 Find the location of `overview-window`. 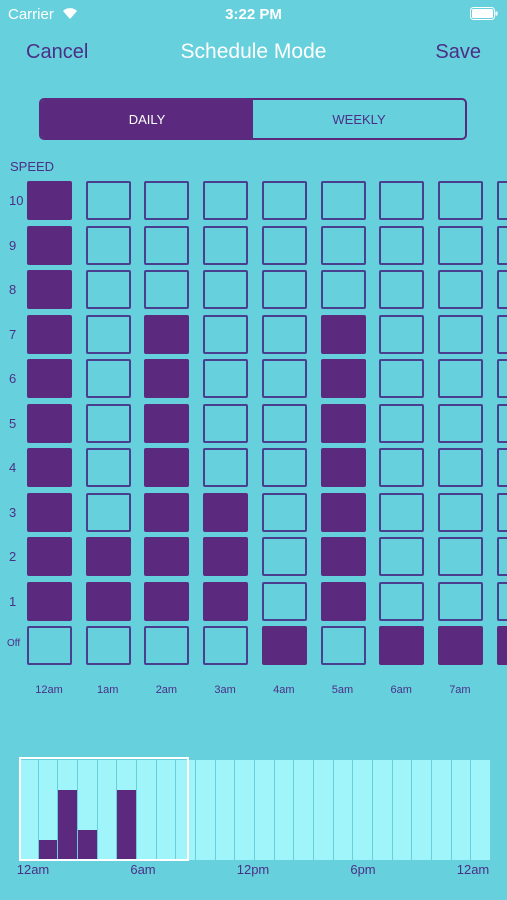

overview-window is located at coordinates (104, 809).